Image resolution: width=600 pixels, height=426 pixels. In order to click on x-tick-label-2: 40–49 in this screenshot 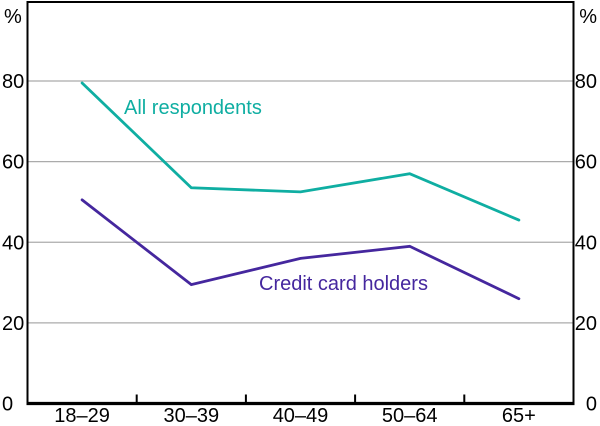, I will do `click(301, 415)`.